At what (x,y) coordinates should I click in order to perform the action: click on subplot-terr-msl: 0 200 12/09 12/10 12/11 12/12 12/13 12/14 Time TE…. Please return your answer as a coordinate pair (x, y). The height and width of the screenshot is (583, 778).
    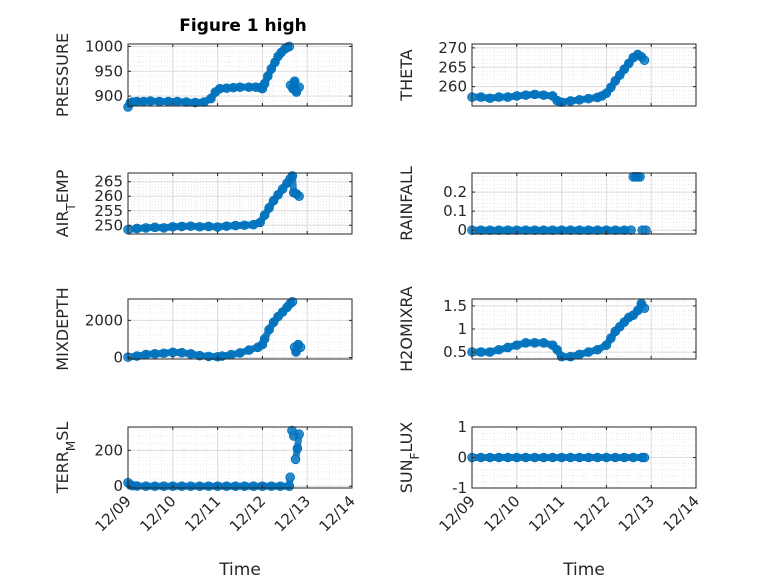
    Looking at the image, I should click on (206, 501).